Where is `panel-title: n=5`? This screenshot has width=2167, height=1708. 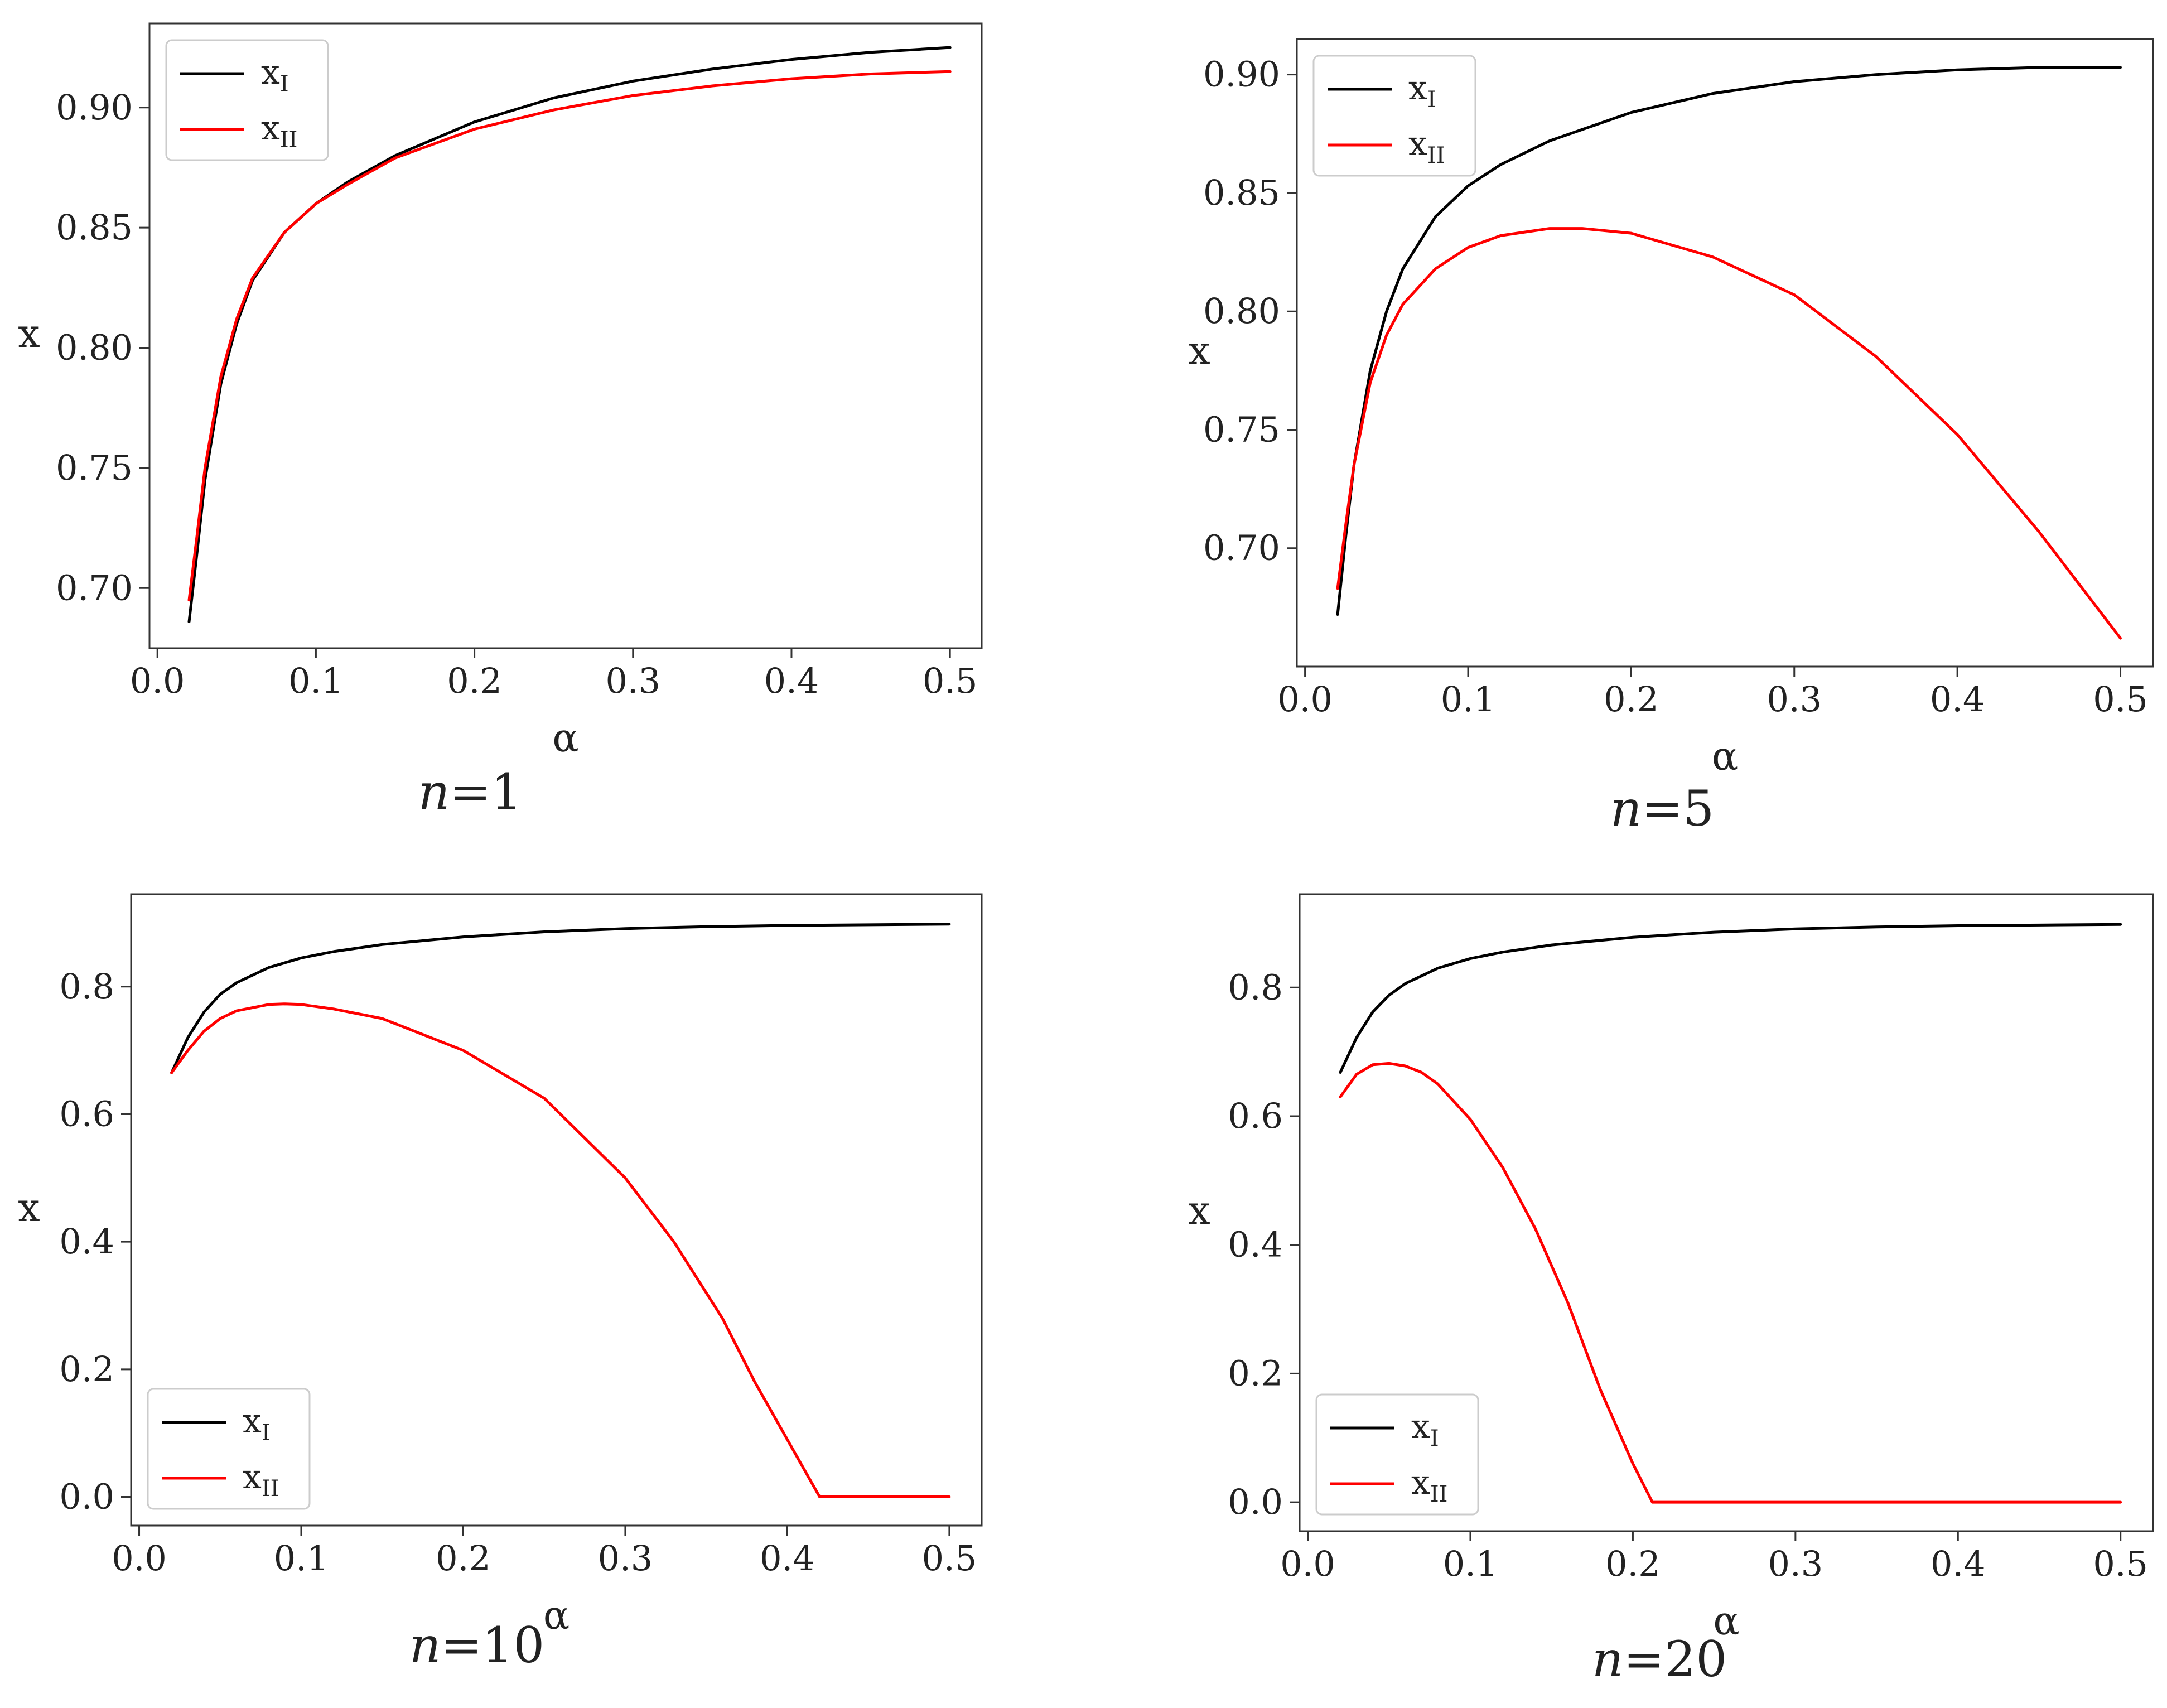 panel-title: n=5 is located at coordinates (1662, 809).